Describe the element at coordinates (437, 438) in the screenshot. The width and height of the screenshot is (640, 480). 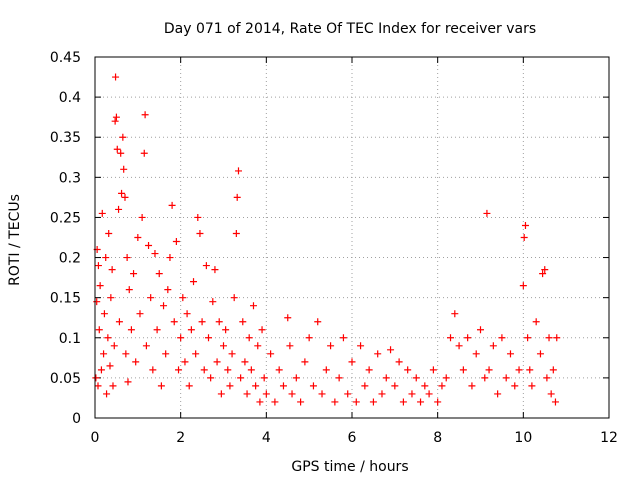
I see `x-tick-label: 8` at that location.